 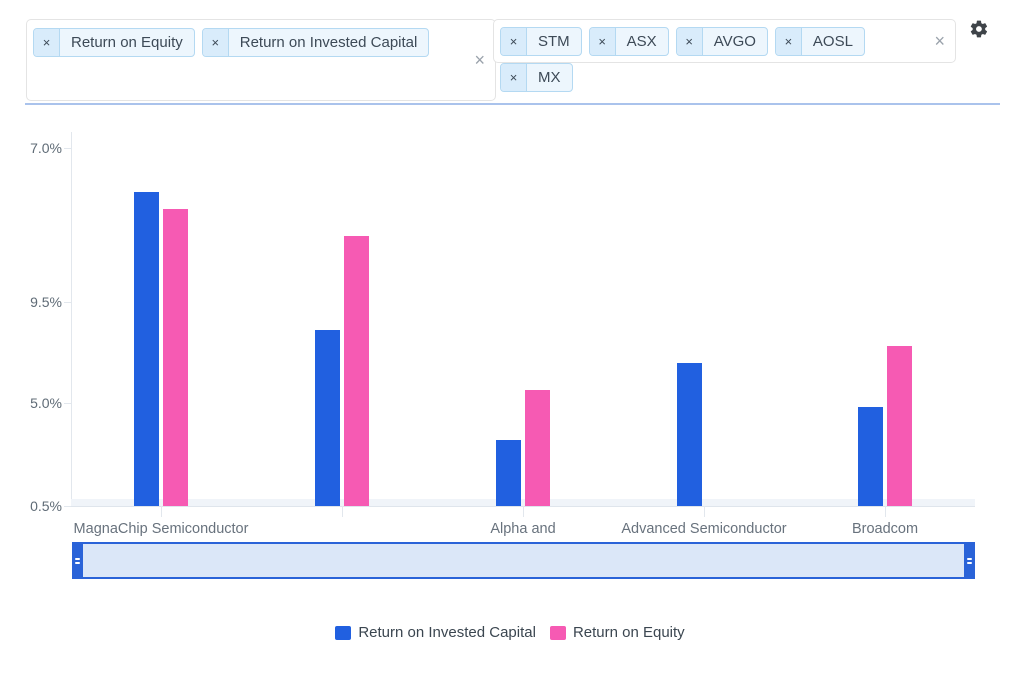 What do you see at coordinates (46, 403) in the screenshot?
I see `y-axis-tick-label: 5.0%` at bounding box center [46, 403].